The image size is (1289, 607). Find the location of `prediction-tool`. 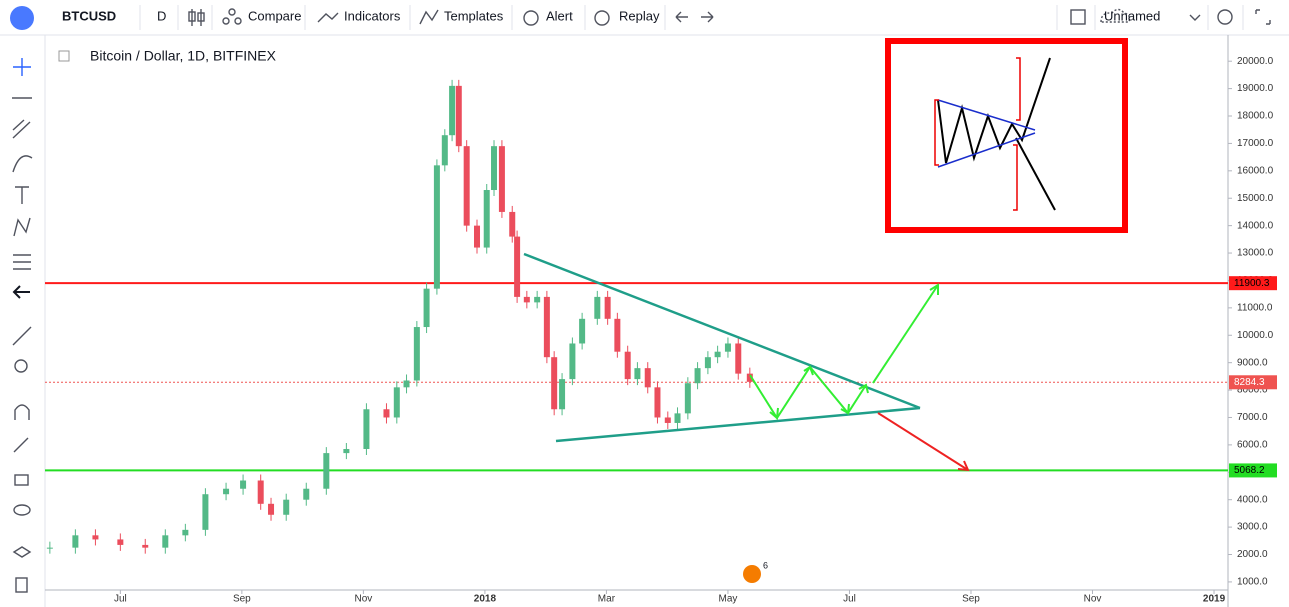

prediction-tool is located at coordinates (22, 262).